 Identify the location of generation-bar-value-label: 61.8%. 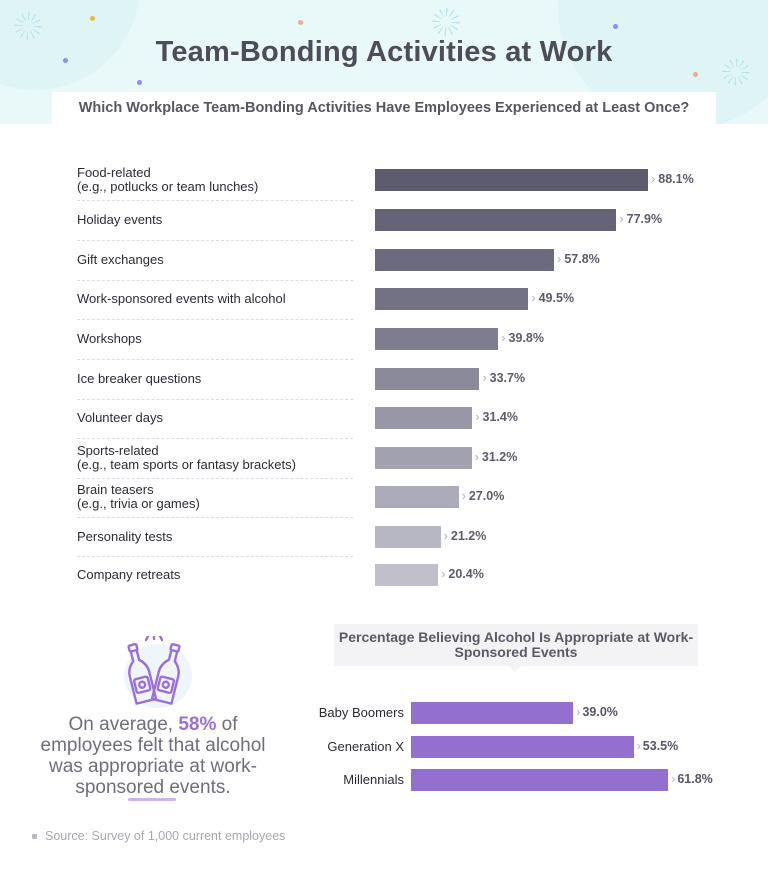
(691, 779).